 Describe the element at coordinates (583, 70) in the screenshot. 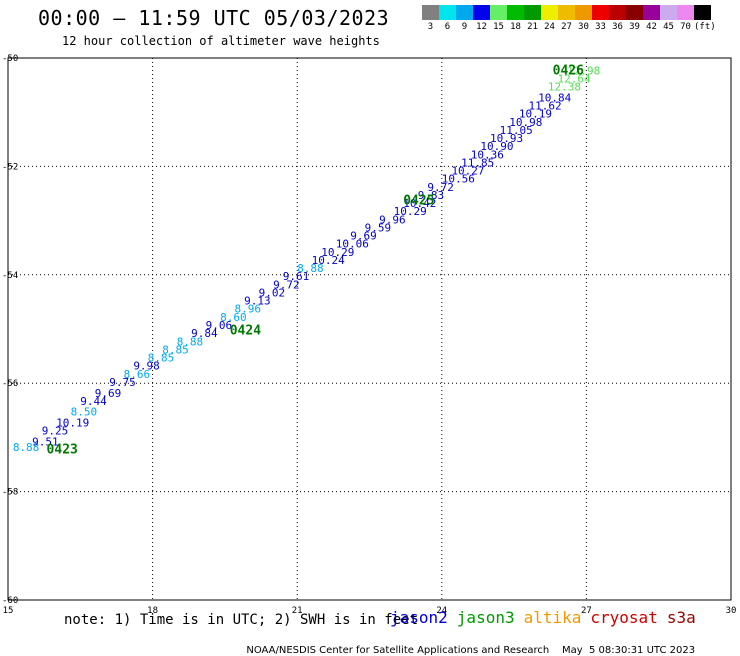

I see `wave-height-label: 12.98` at that location.